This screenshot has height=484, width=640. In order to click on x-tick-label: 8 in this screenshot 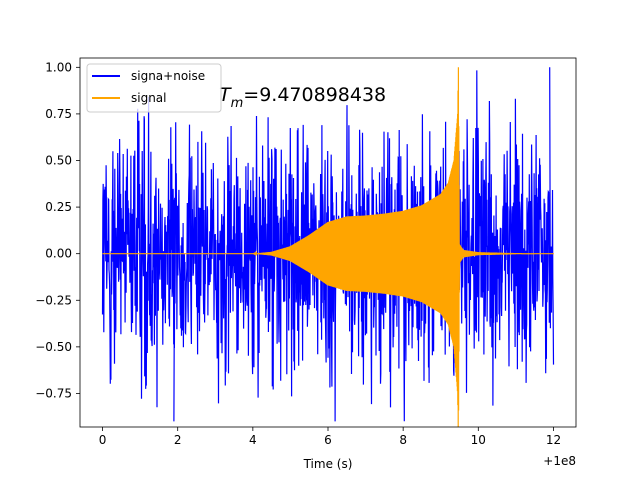, I will do `click(403, 440)`.